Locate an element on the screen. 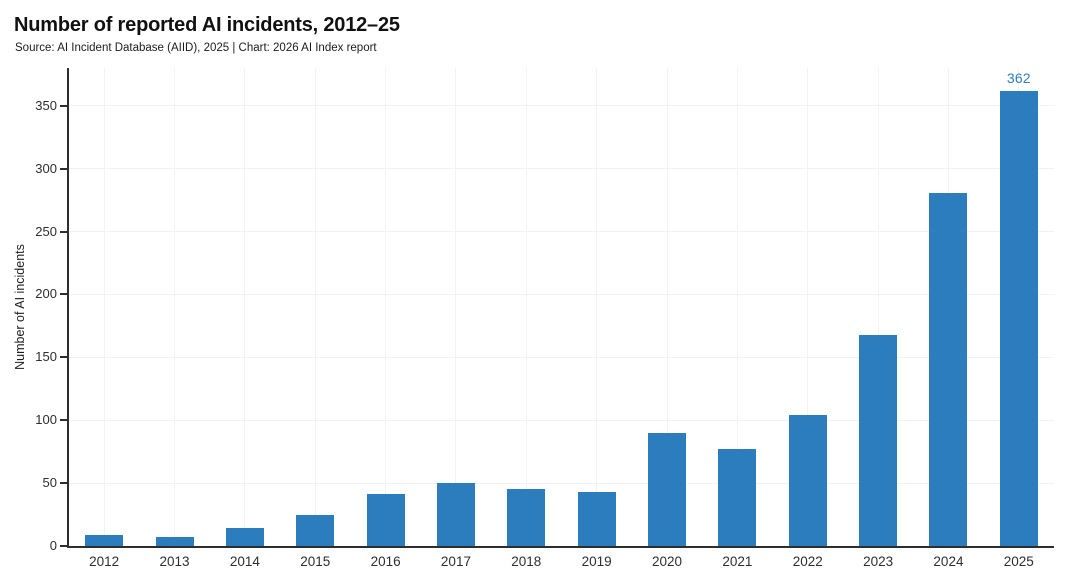  y-tick-label: 350 is located at coordinates (46, 105).